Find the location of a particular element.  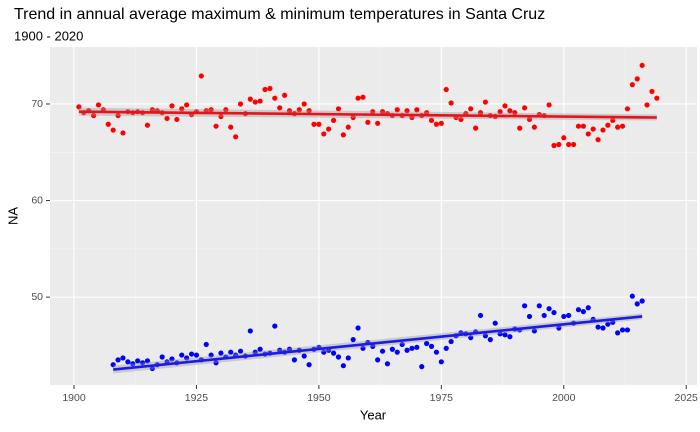

x-tick-label: 1950 is located at coordinates (319, 398).